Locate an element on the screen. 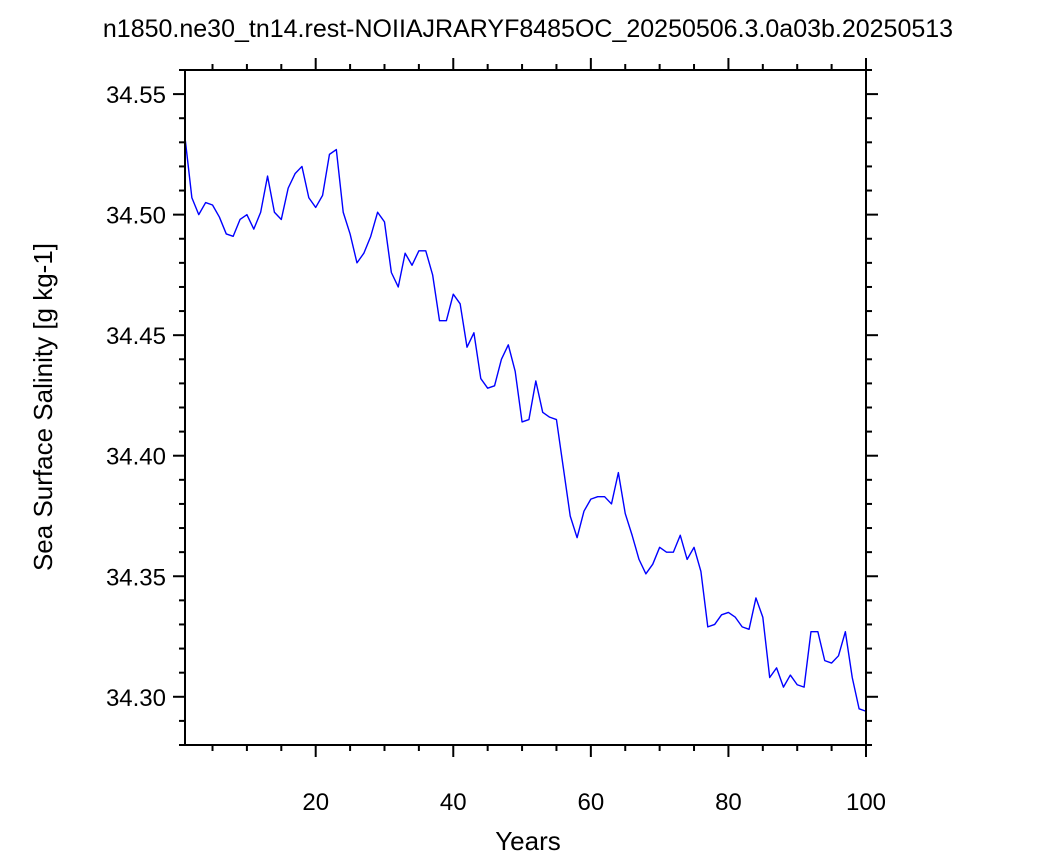 Image resolution: width=1059 pixels, height=858 pixels. x-tick-label: 80 is located at coordinates (728, 802).